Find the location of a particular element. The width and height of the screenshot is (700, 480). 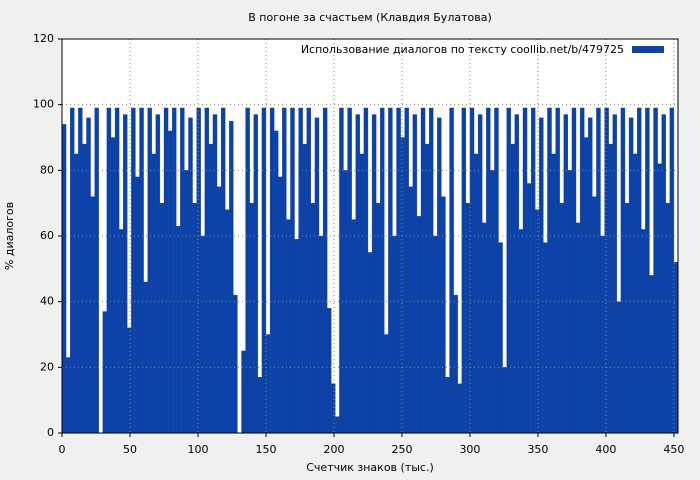

y-tick-label: 60 is located at coordinates (47, 235).